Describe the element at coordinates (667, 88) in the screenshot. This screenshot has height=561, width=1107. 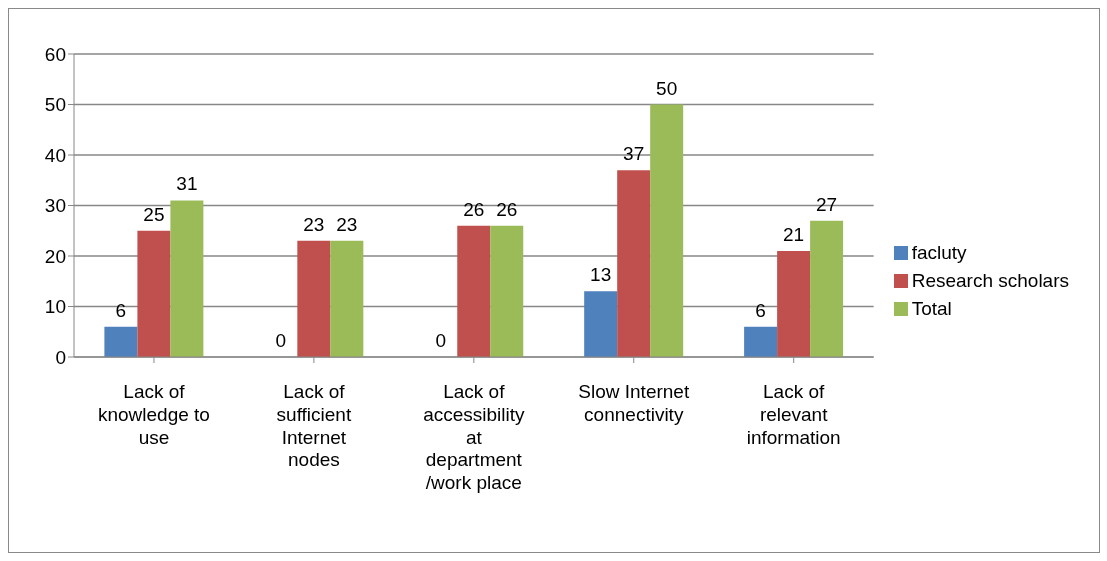
I see `data-label: 50` at that location.